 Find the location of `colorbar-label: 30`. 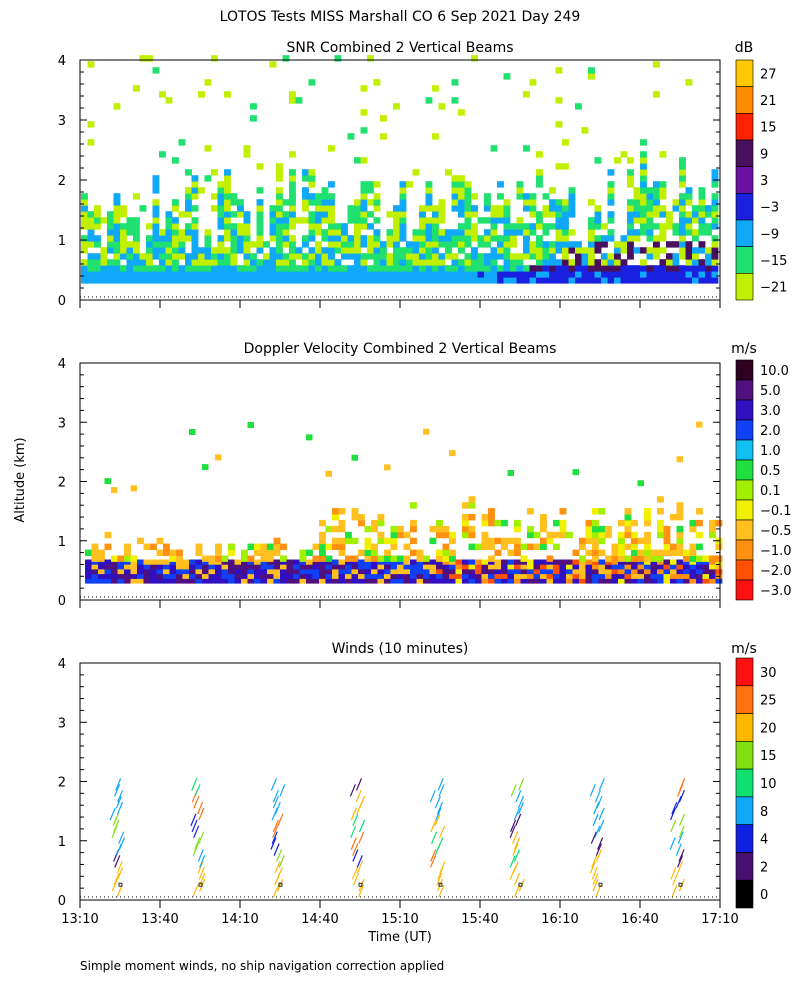

colorbar-label: 30 is located at coordinates (768, 673).